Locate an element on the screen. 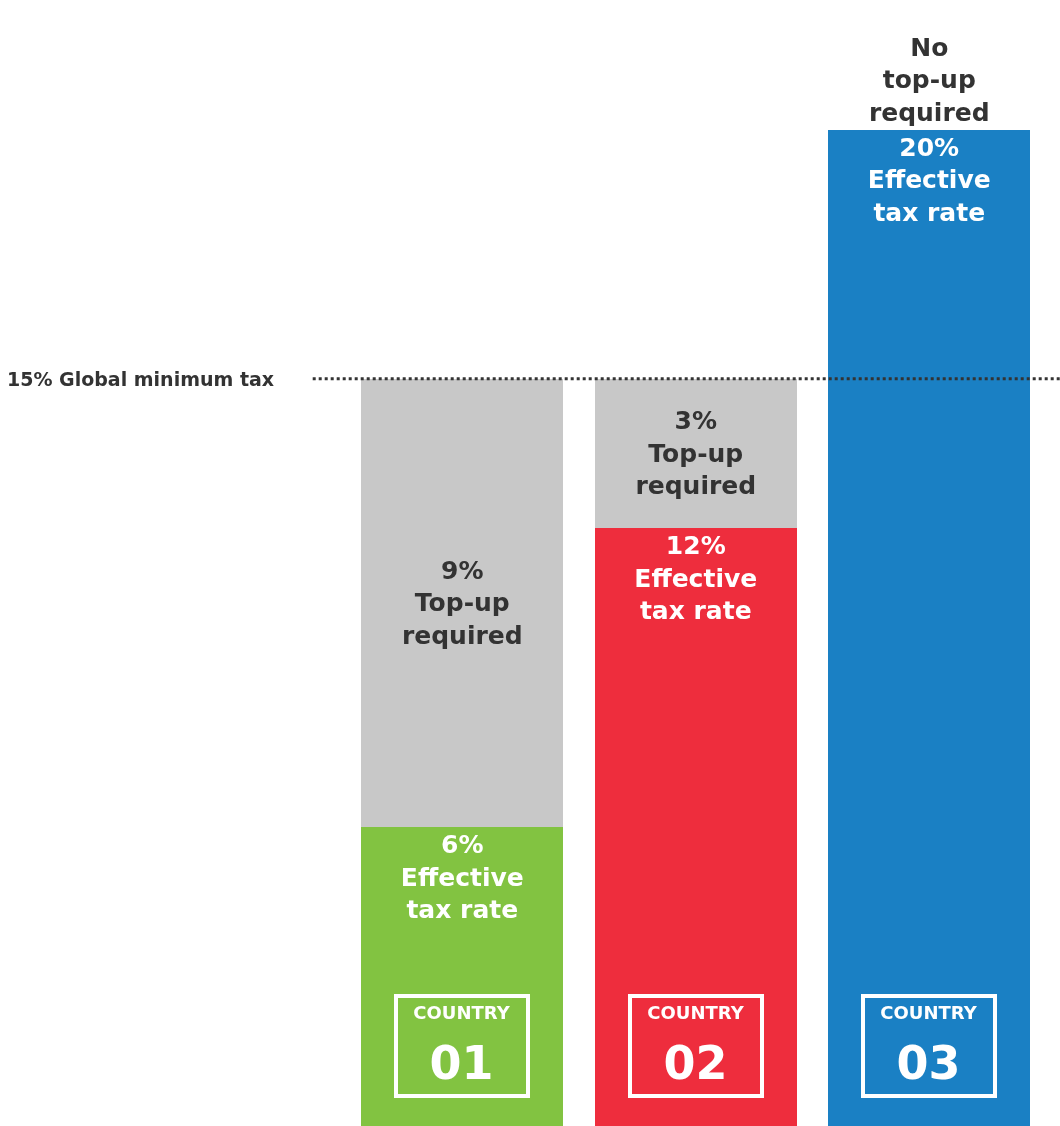 The image size is (1060, 1126). x-tick-label: COUNTRY 02 is located at coordinates (696, 1046).